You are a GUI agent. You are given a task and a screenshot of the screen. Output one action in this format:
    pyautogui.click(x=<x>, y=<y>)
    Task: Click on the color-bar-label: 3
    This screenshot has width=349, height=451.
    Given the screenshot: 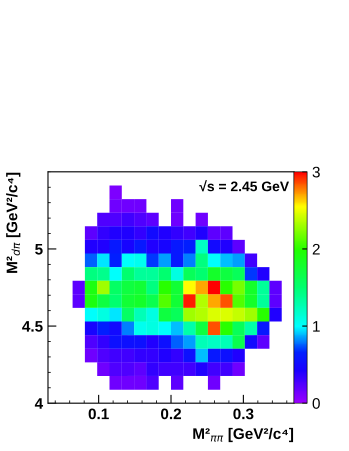 What is the action you would take?
    pyautogui.click(x=316, y=172)
    